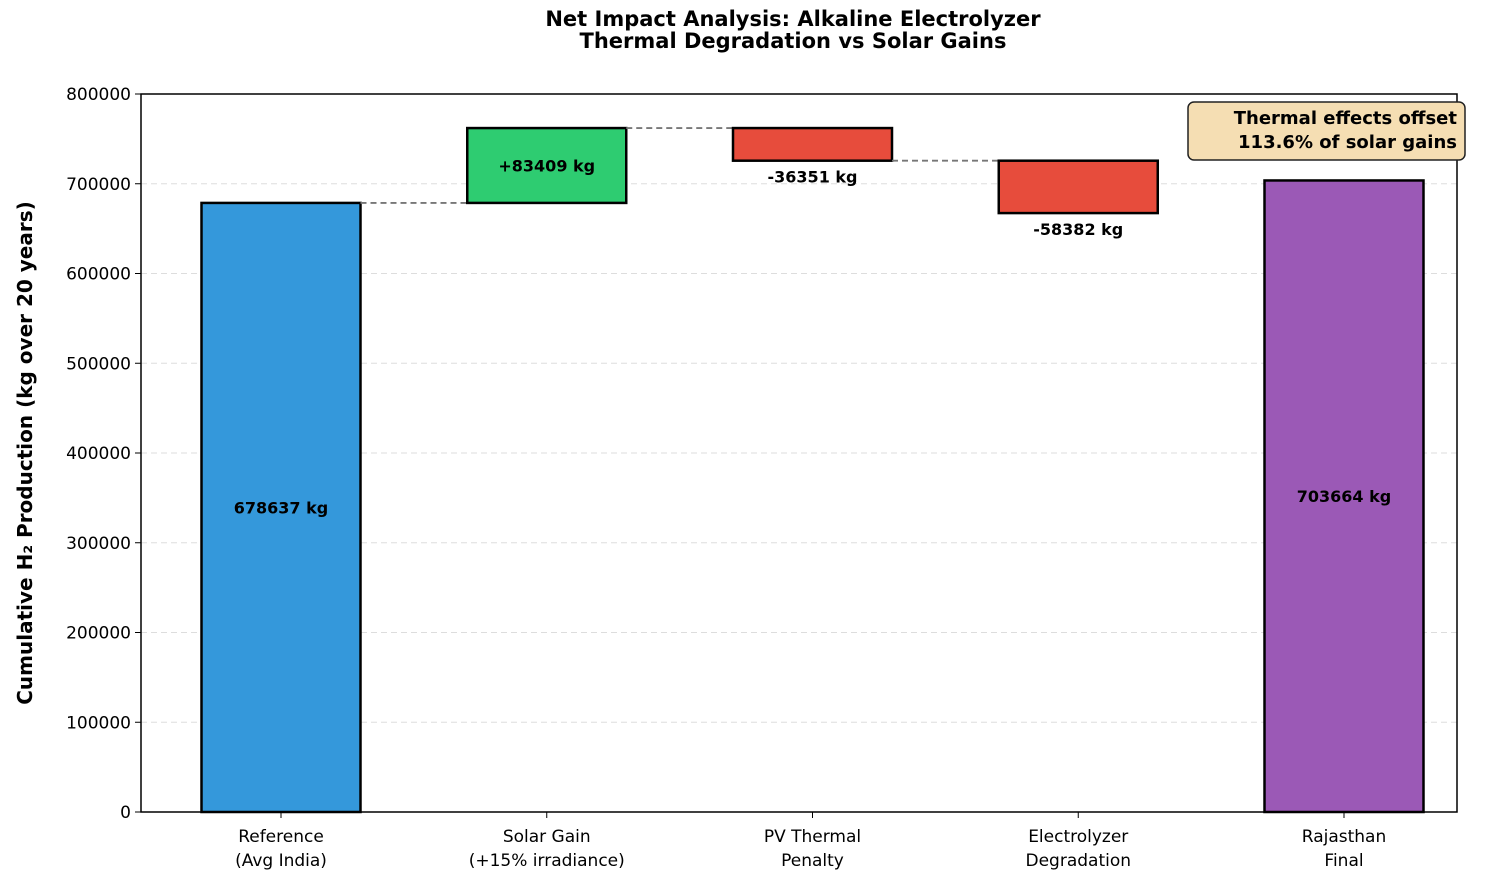 The image size is (1500, 888). Describe the element at coordinates (1344, 849) in the screenshot. I see `x-tick-label: Rajasthan Final` at that location.